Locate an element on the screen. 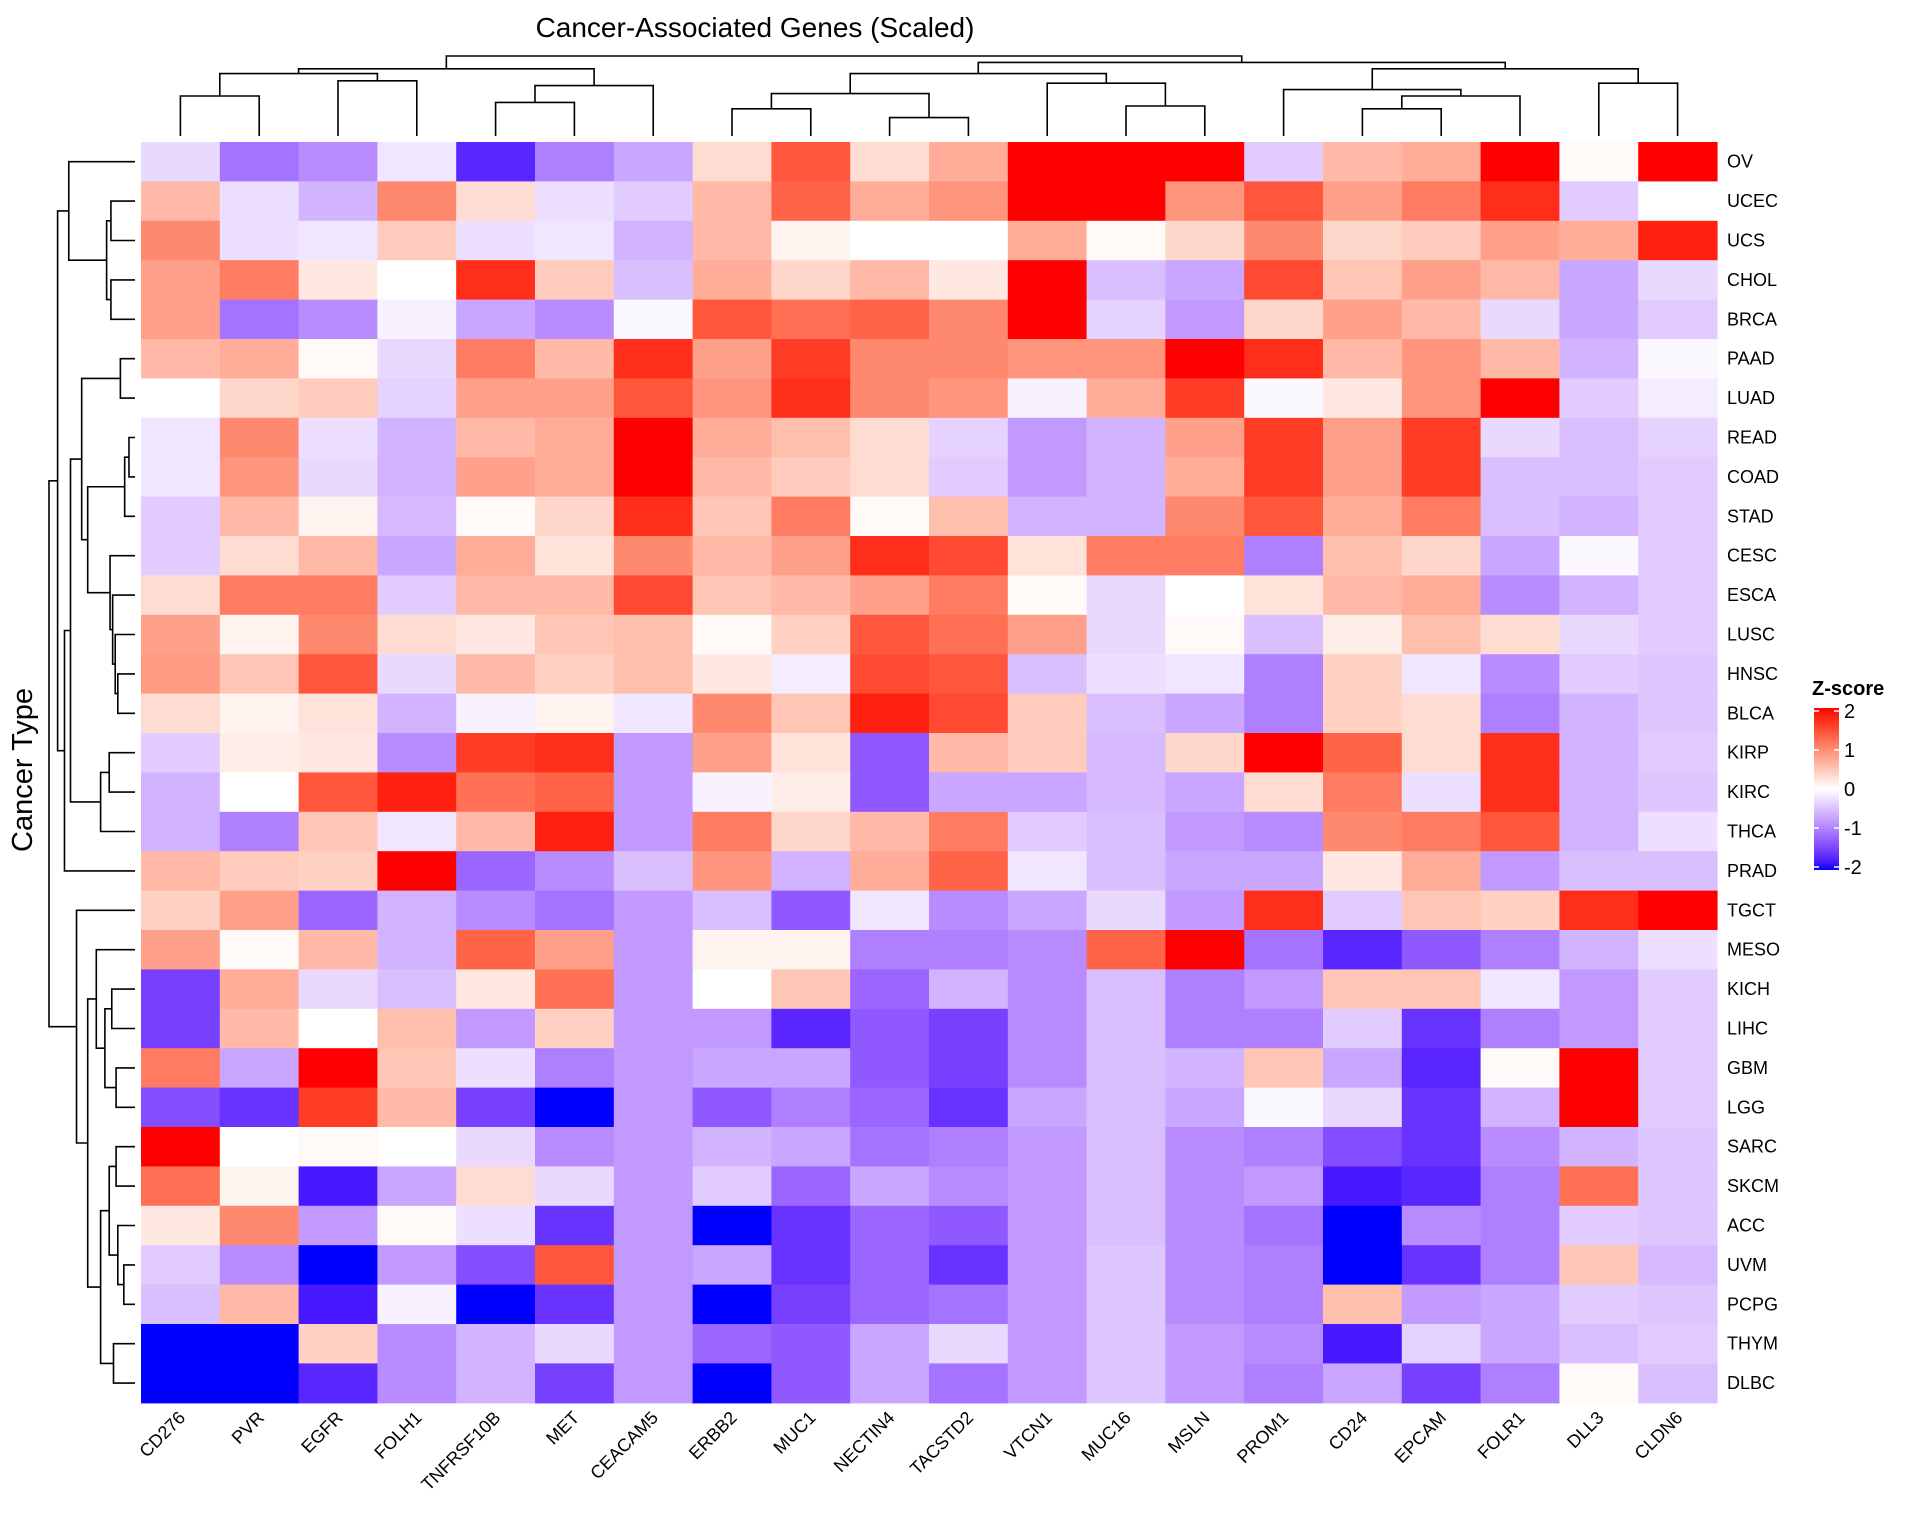  row-label: ESCA is located at coordinates (1751, 595).